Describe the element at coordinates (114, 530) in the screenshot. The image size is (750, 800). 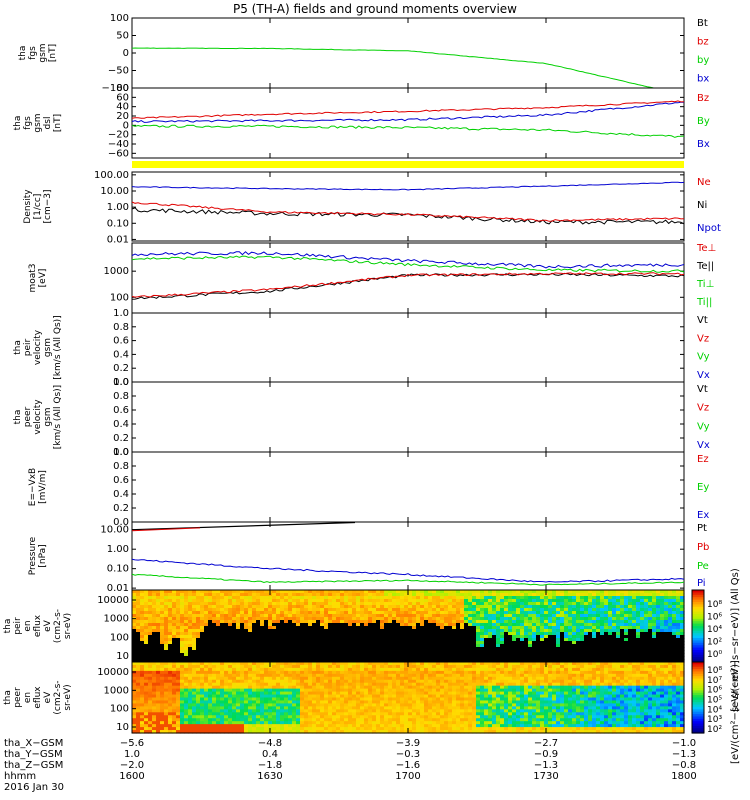
I see `y-tick-label: 10.00` at that location.